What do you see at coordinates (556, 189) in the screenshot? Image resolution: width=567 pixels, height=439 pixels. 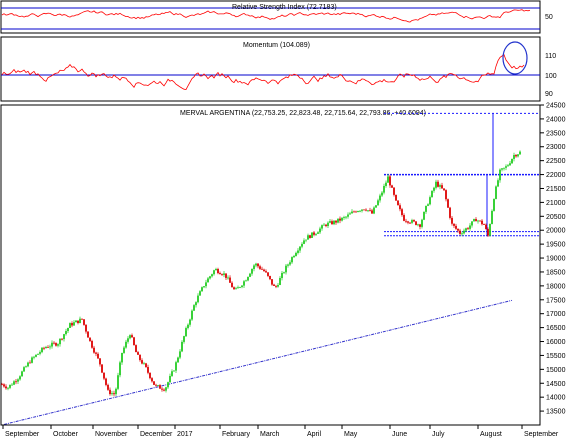 I see `y-tick-label: 21500` at bounding box center [556, 189].